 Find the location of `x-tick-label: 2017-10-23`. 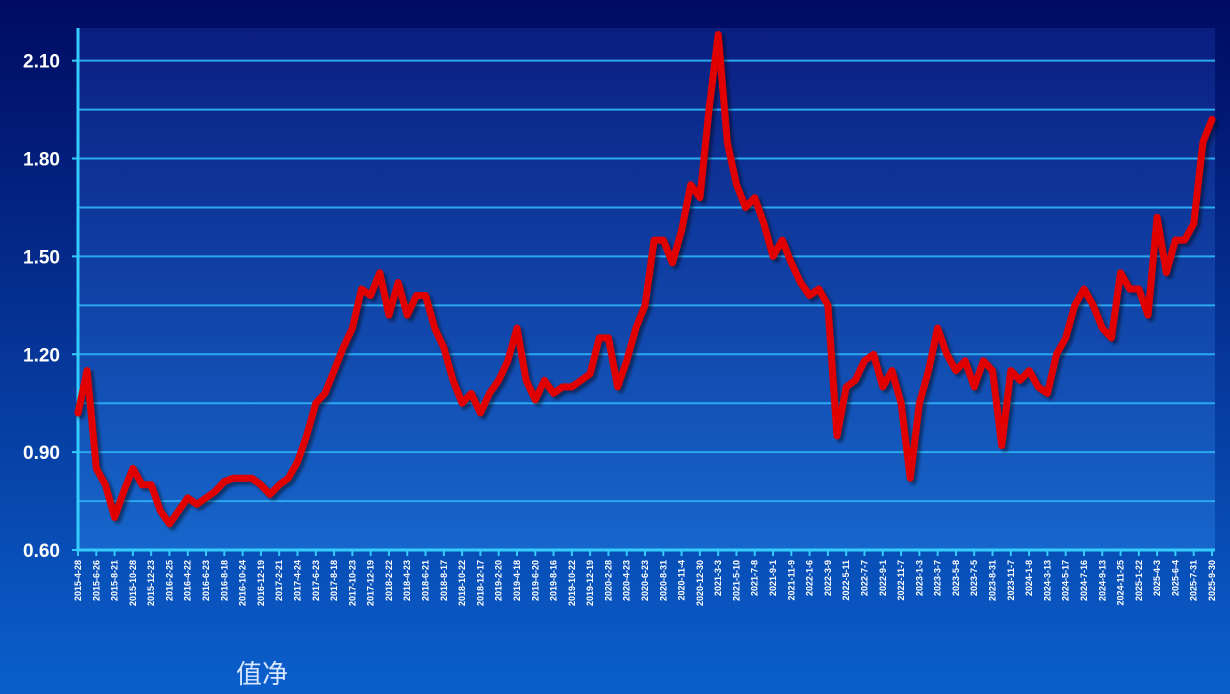

x-tick-label: 2017-10-23 is located at coordinates (352, 583).